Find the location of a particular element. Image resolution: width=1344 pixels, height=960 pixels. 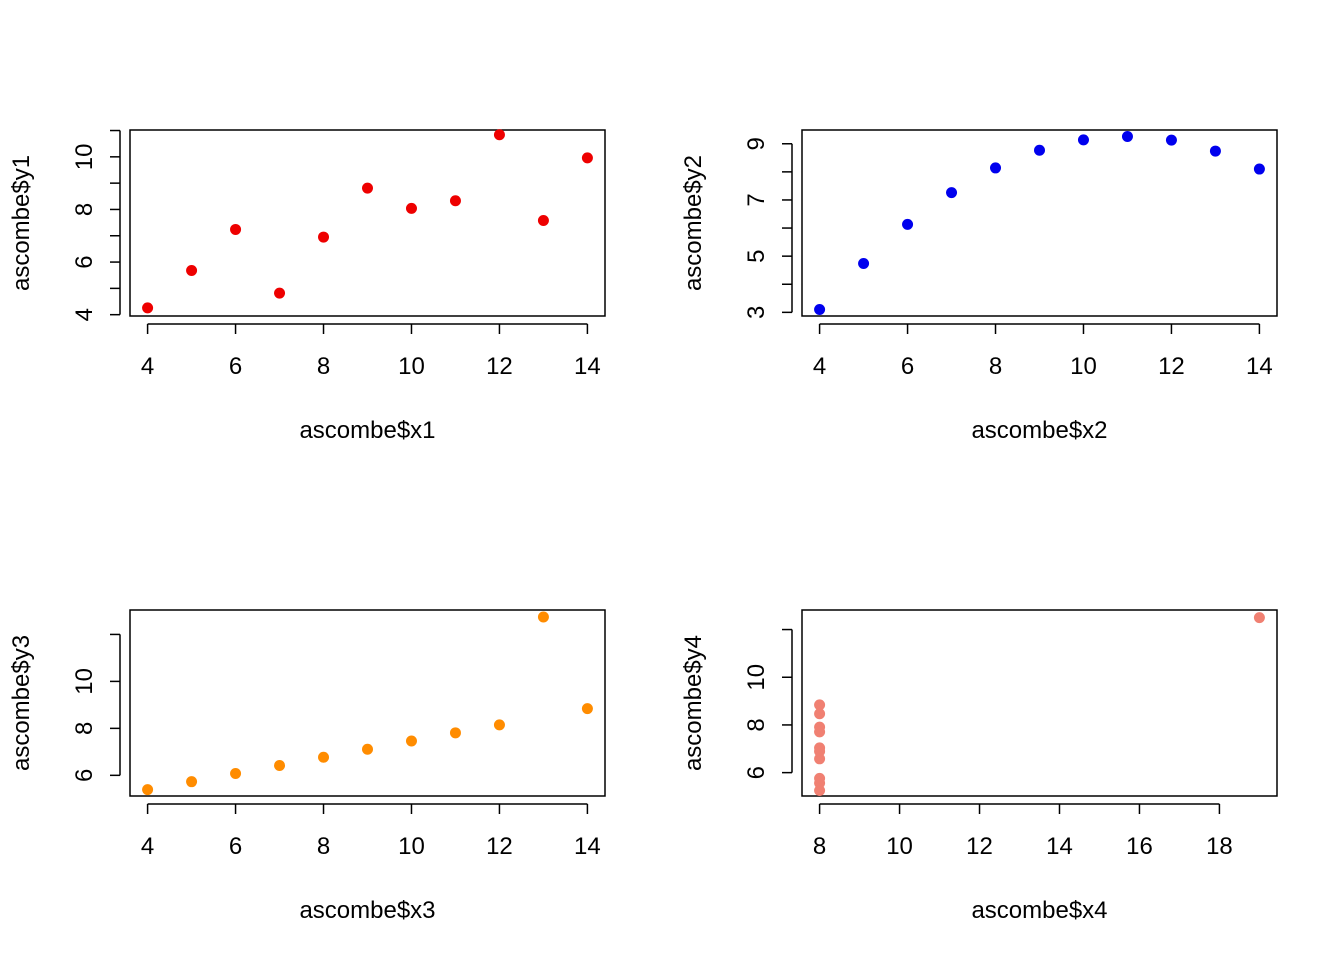

x-tick-label: 16 is located at coordinates (1139, 846).